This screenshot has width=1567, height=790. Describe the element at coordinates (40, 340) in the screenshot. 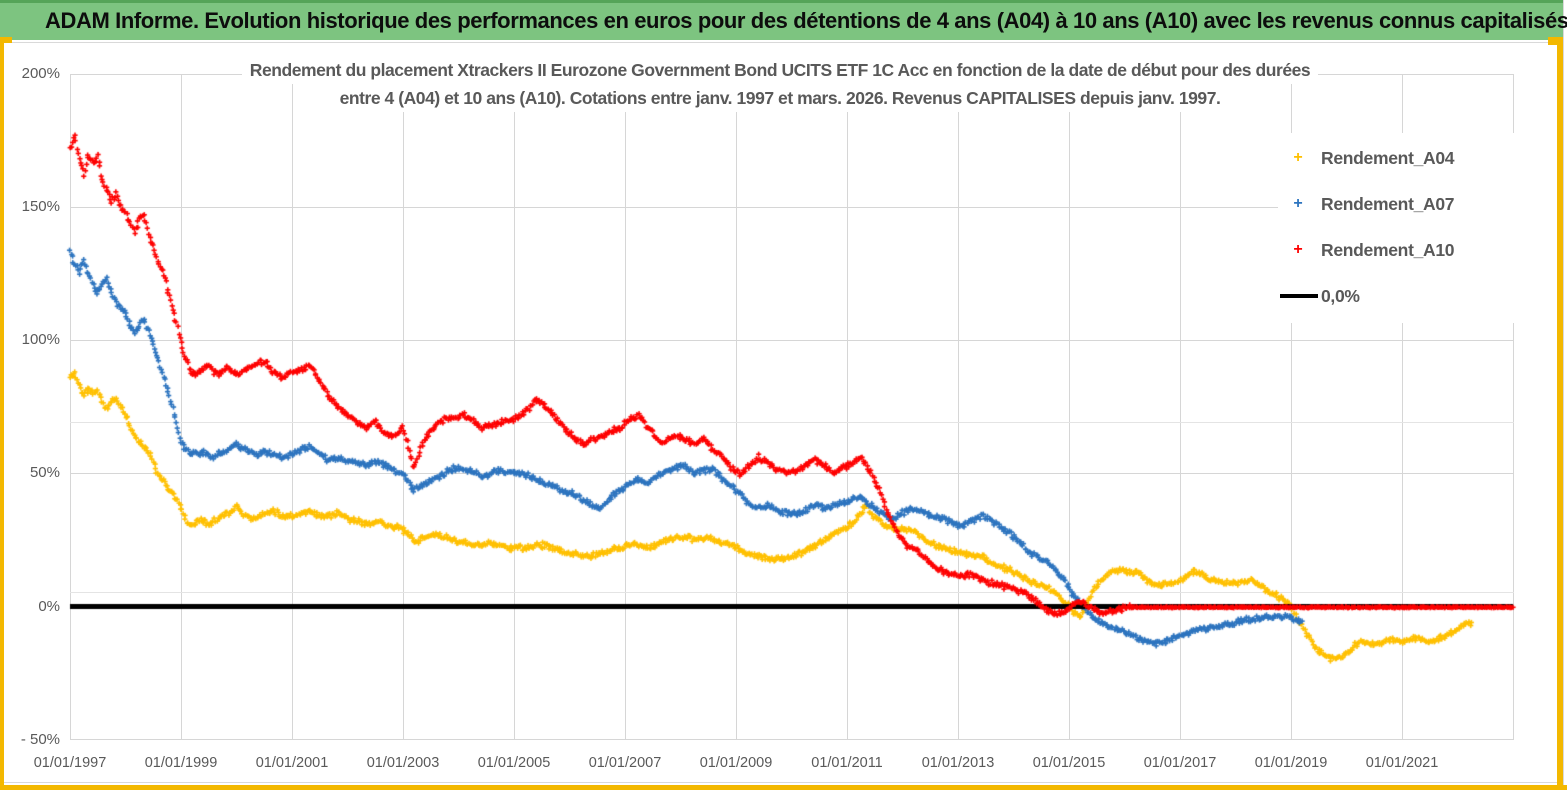

I see `y-axis-tick-label: 100%` at that location.